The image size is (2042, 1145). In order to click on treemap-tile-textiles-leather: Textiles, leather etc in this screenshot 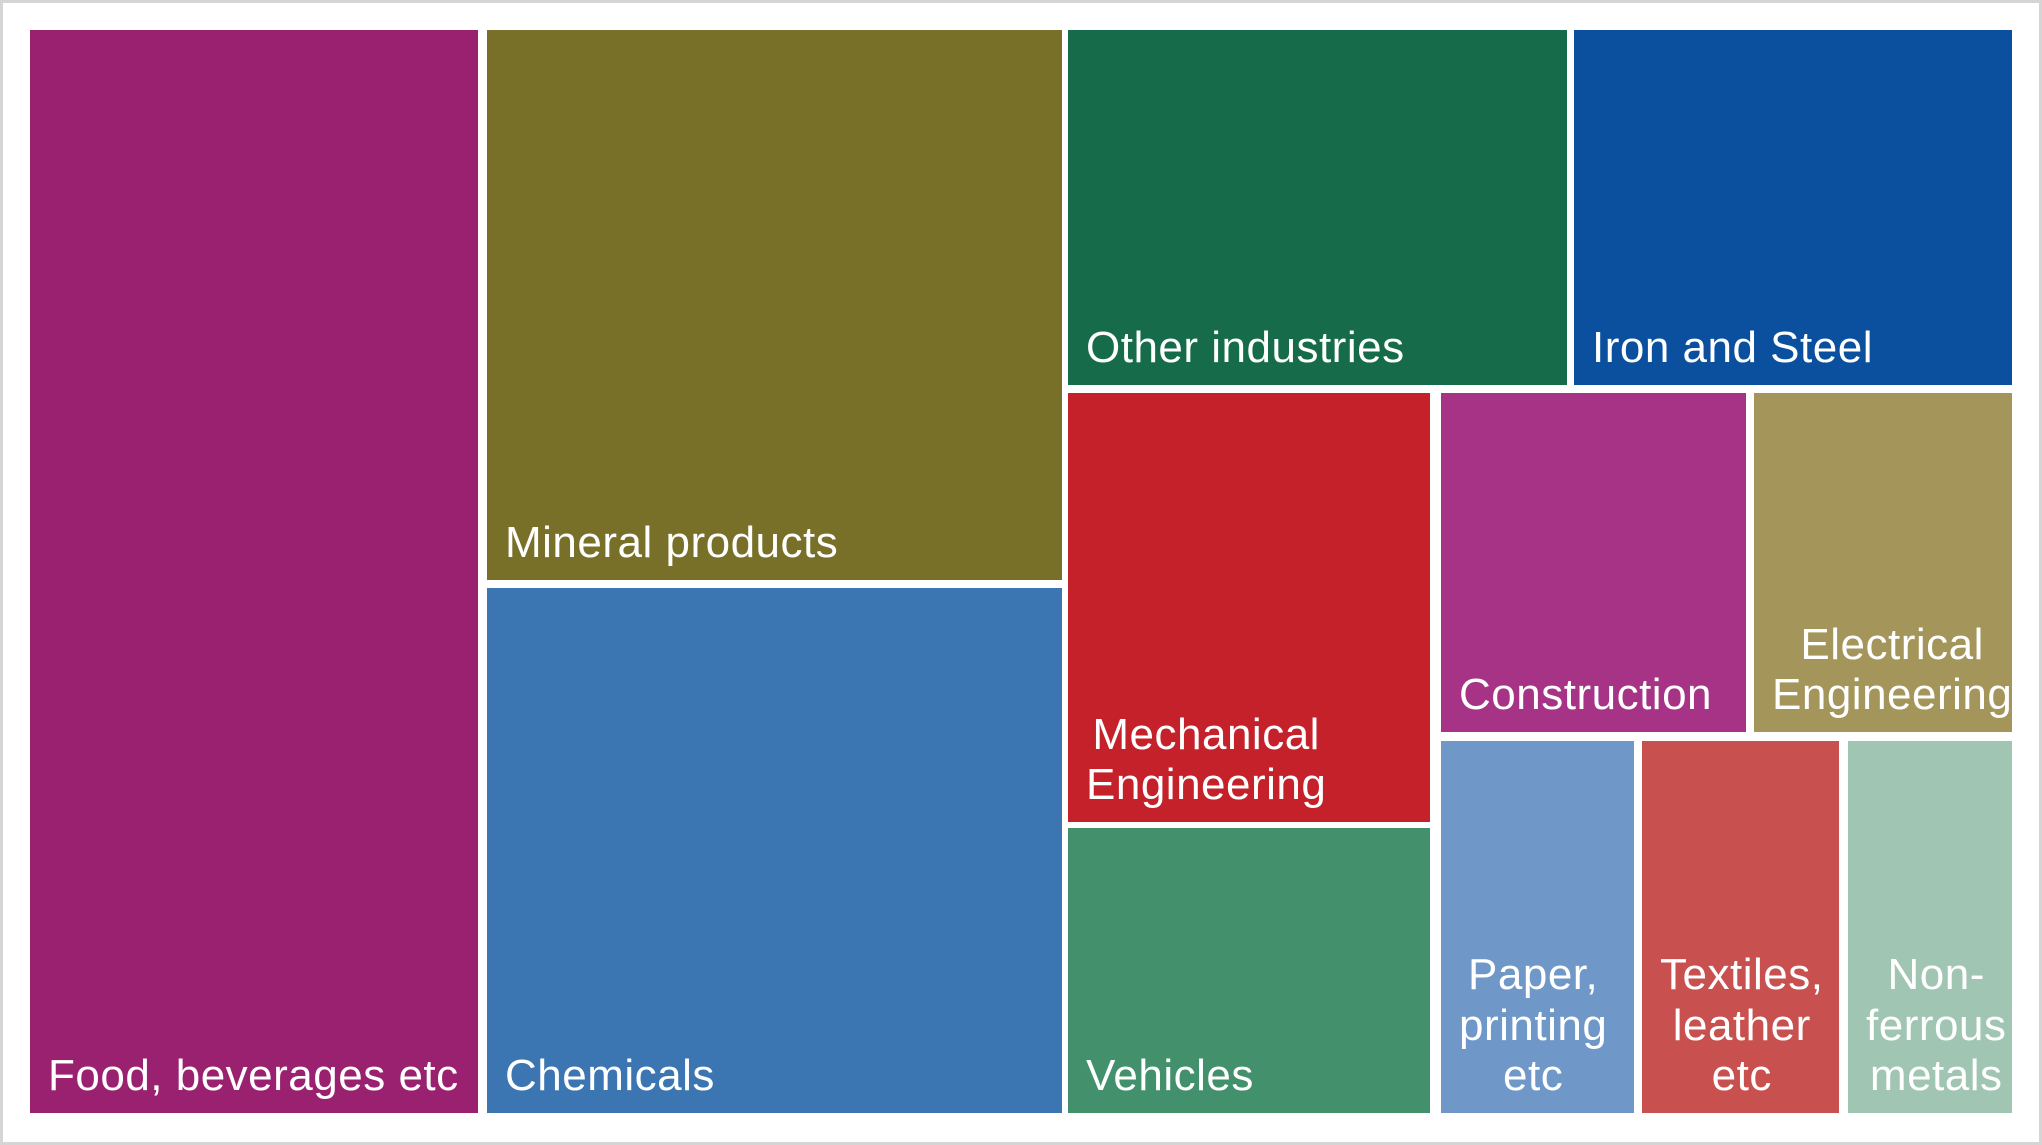, I will do `click(1740, 927)`.